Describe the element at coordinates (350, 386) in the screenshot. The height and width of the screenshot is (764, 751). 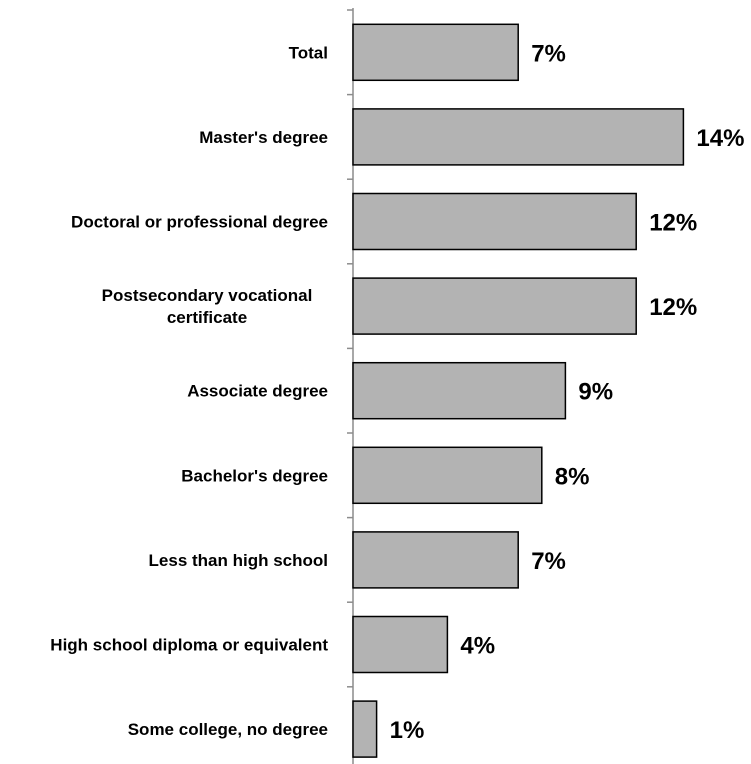
I see `axis-layer` at that location.